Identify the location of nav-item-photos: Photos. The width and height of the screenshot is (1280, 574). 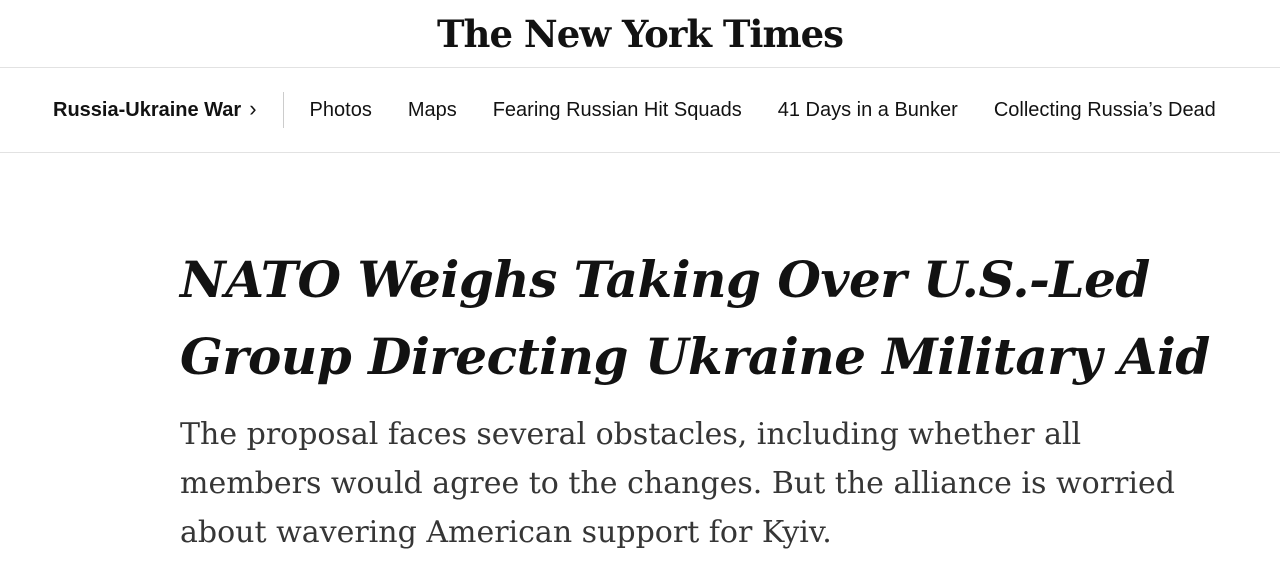
(340, 109).